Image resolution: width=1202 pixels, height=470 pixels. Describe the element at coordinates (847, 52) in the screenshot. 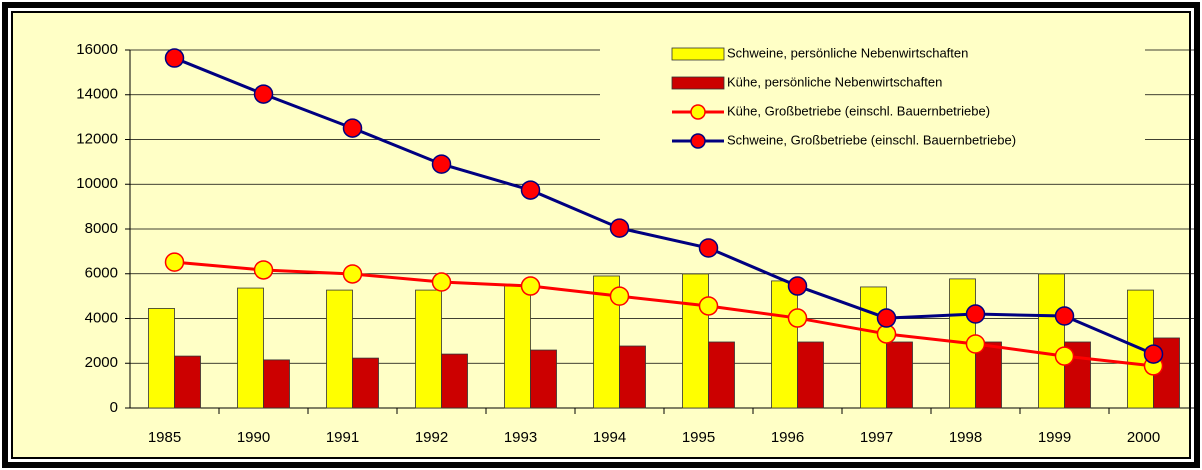

I see `legend-label: Schweine, persönliche Nebenwirtschaften` at that location.